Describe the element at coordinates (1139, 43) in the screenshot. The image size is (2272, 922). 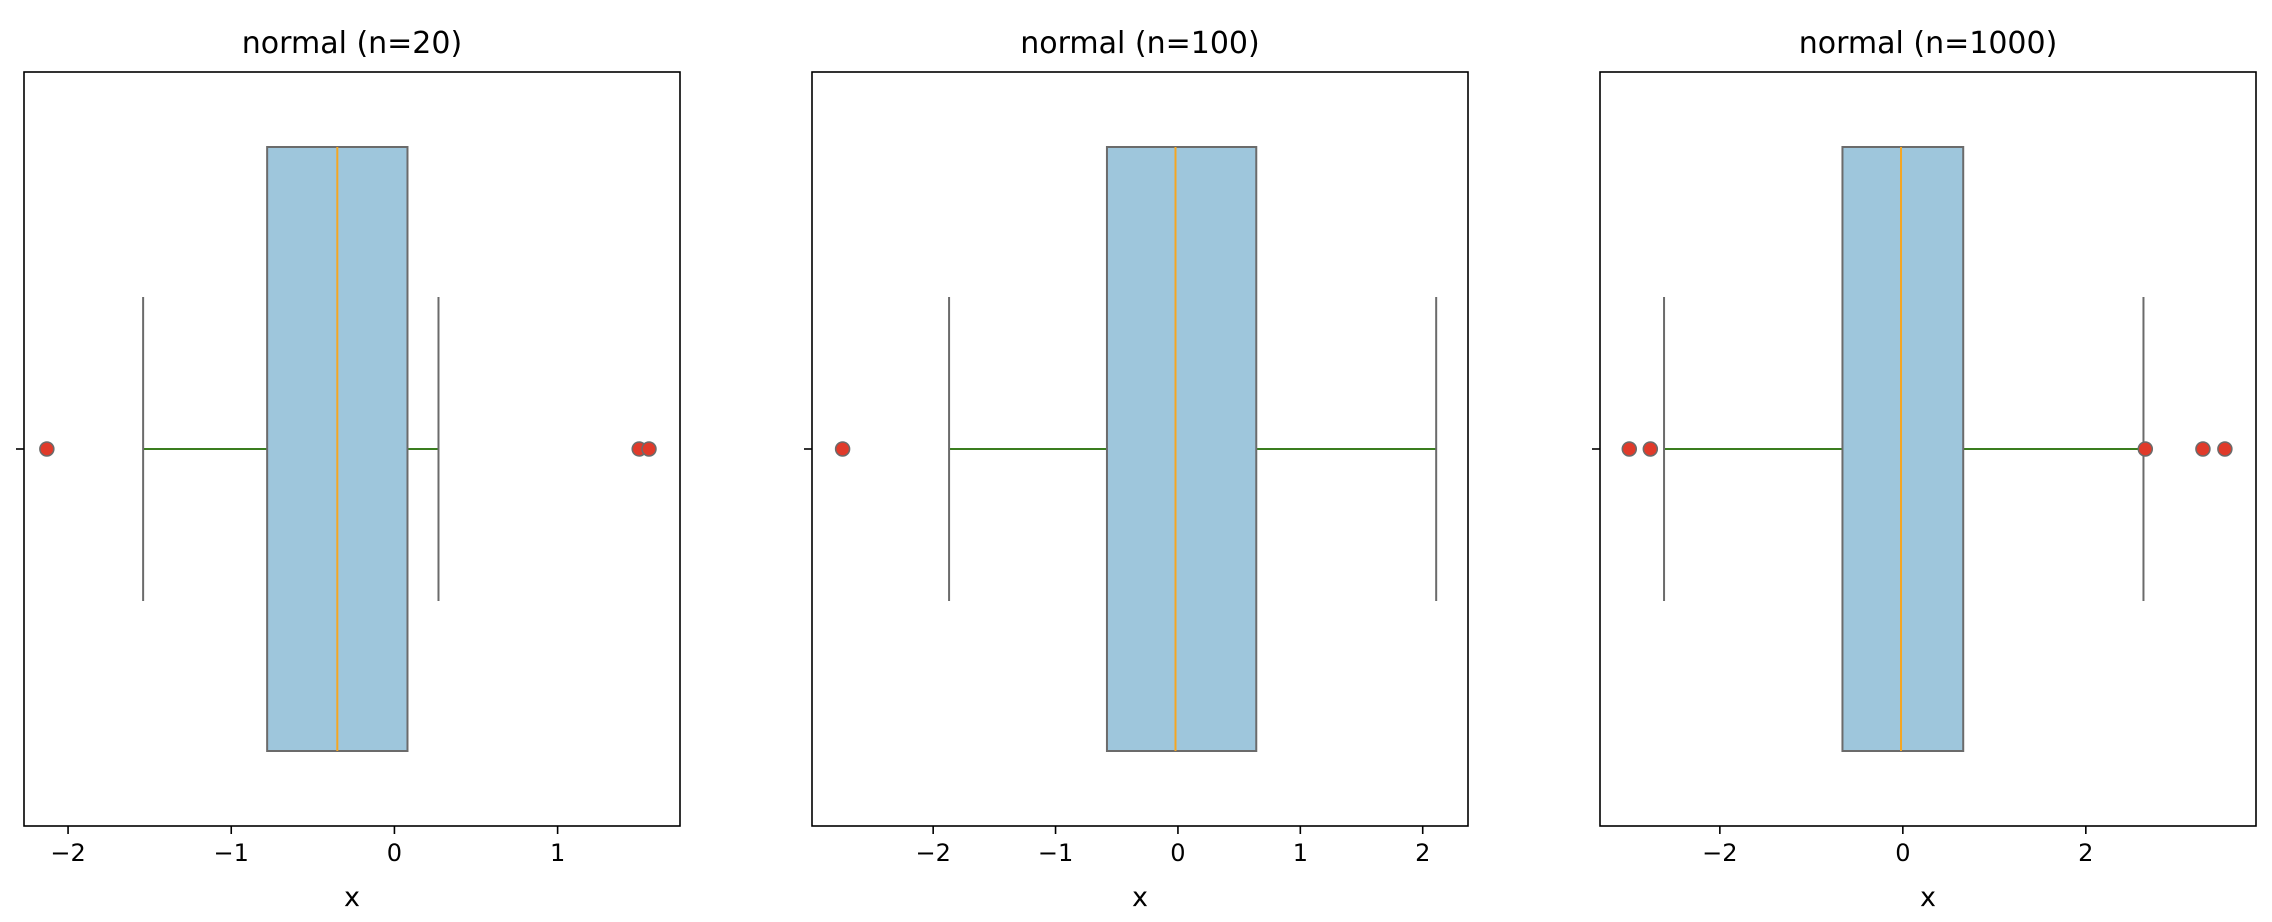
I see `panel-title: normal (n=100)` at that location.